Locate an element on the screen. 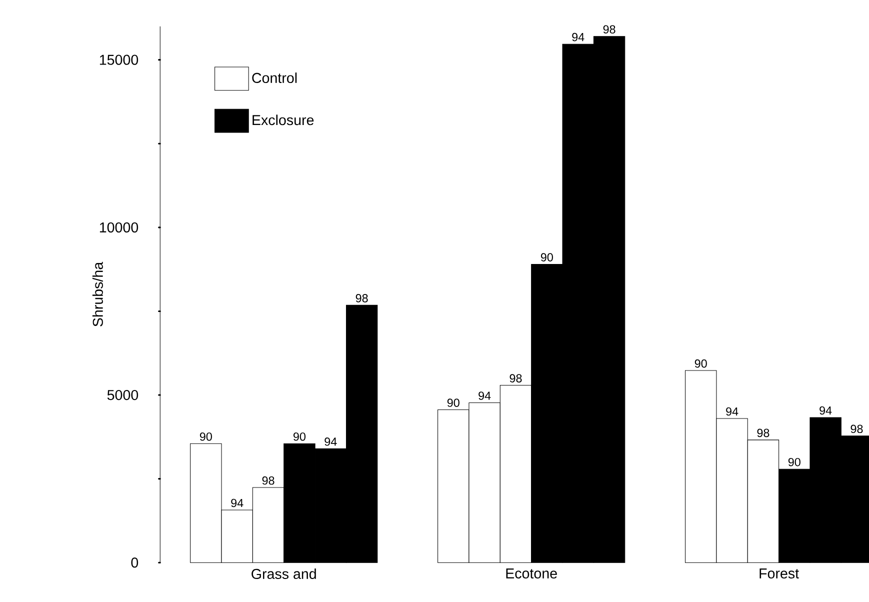 This screenshot has height=602, width=869. legend-label: Exclosure is located at coordinates (283, 120).